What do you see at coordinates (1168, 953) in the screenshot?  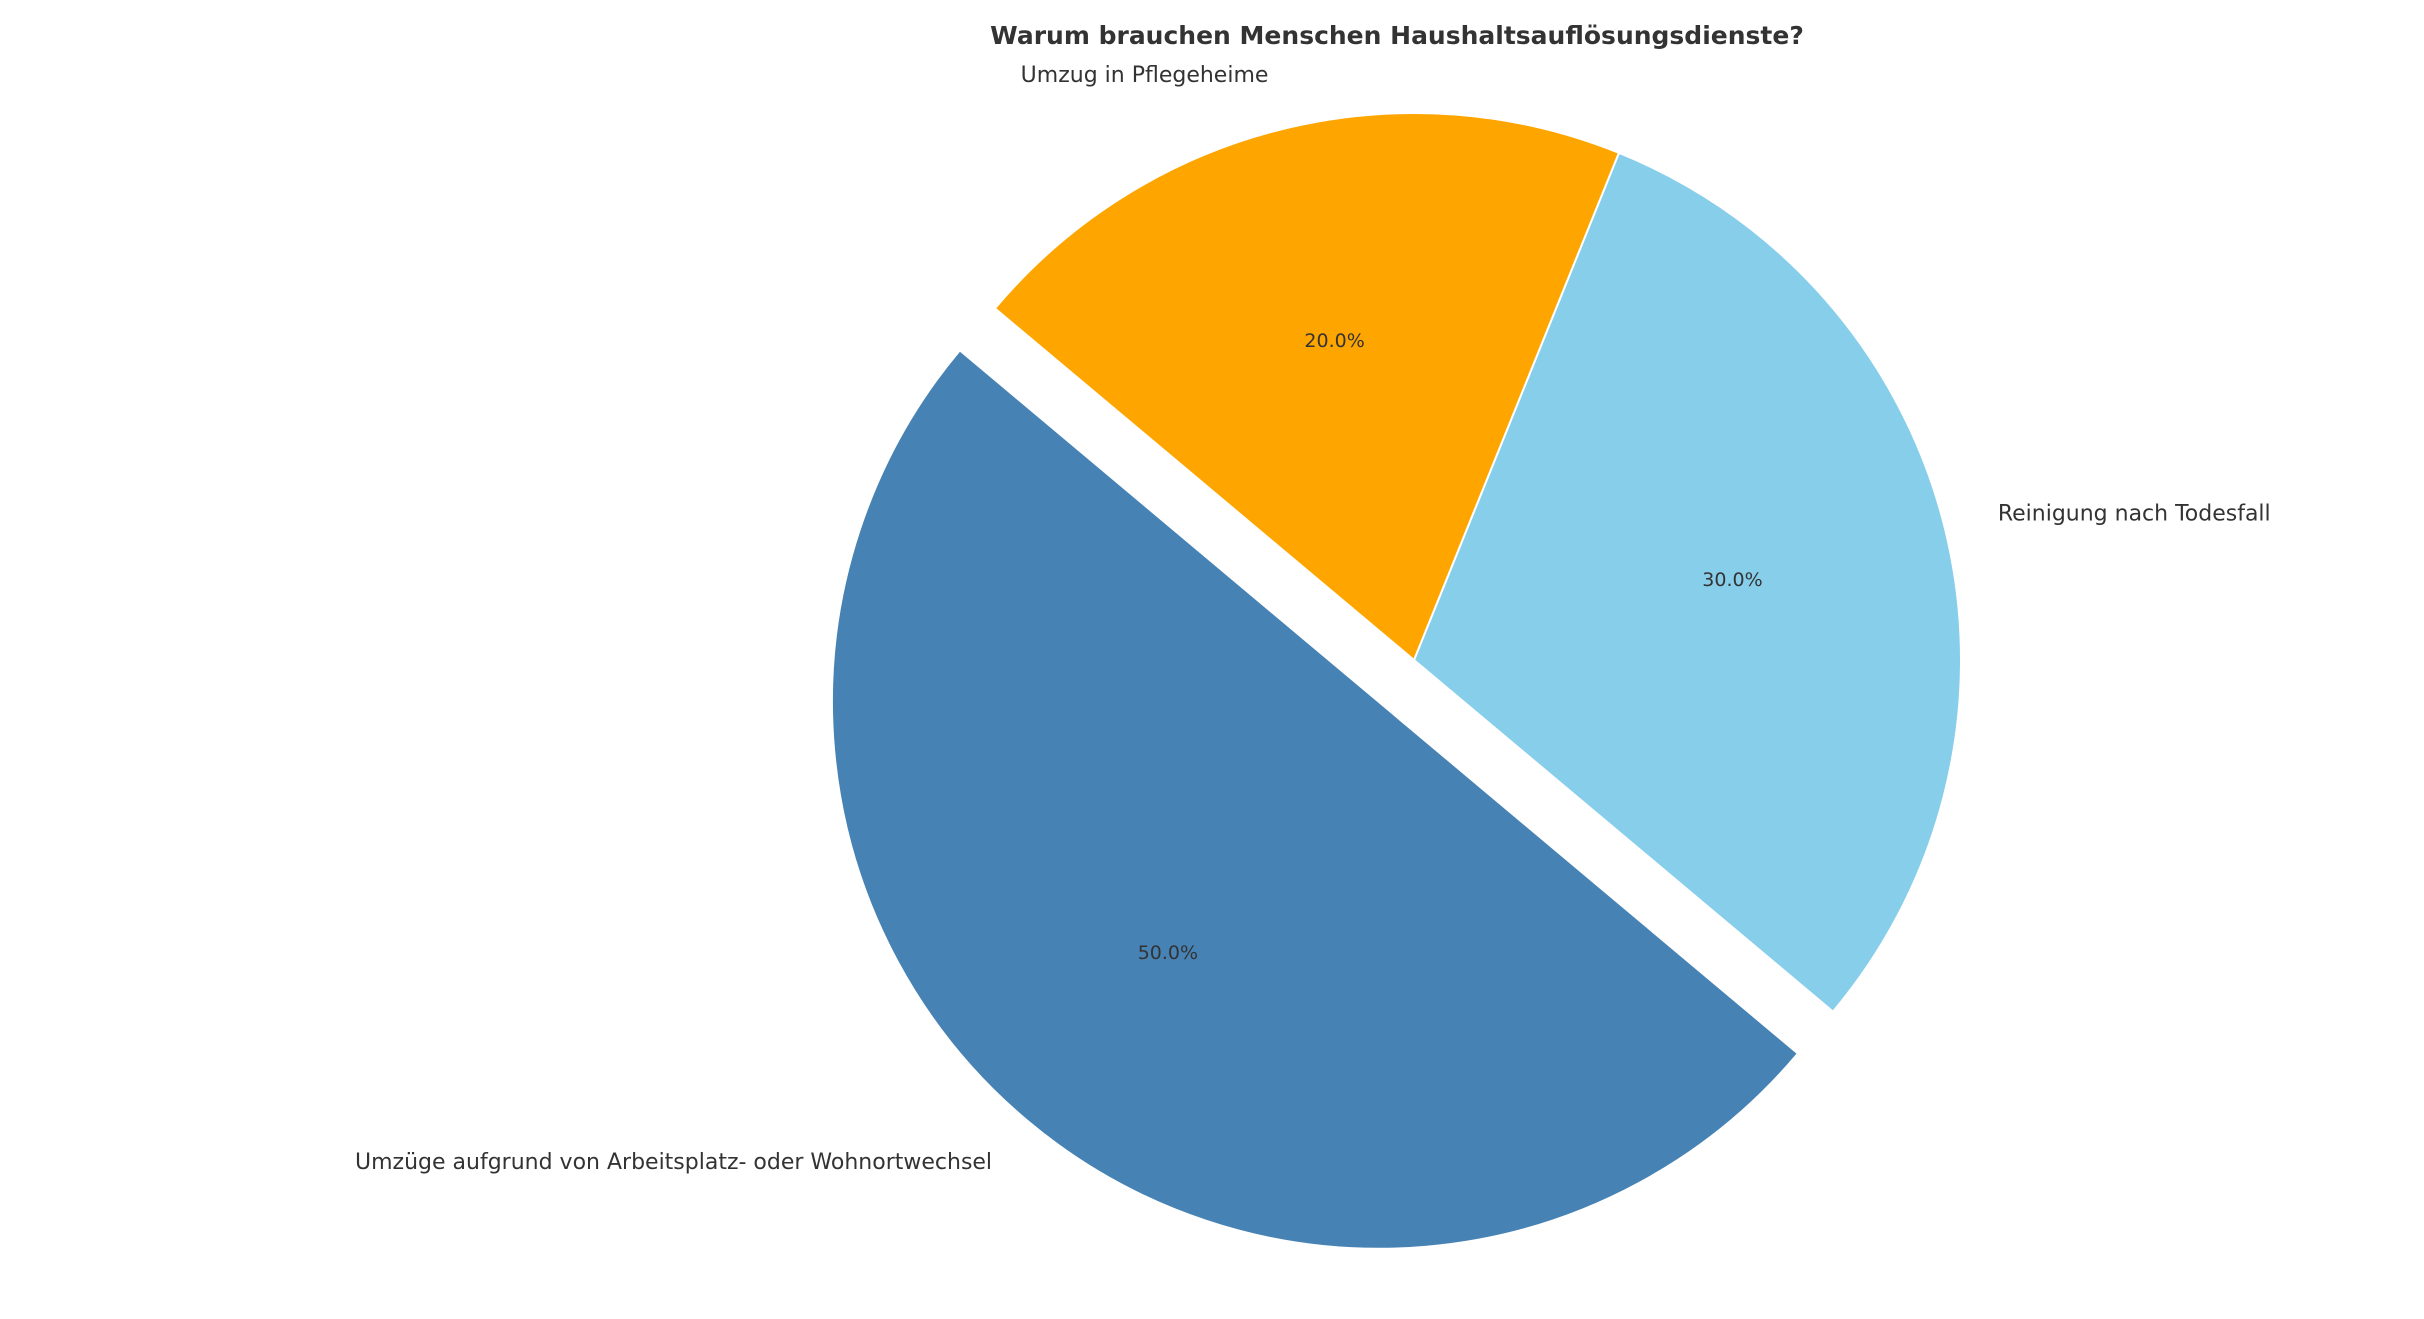 I see `percent-label: 50.0%` at bounding box center [1168, 953].